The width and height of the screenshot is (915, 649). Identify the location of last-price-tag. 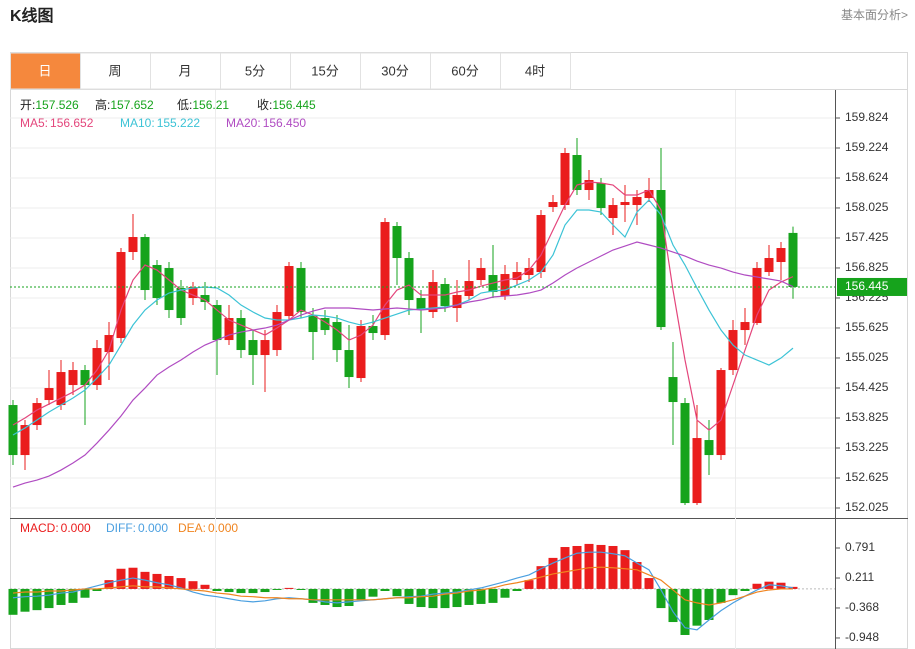
(872, 286).